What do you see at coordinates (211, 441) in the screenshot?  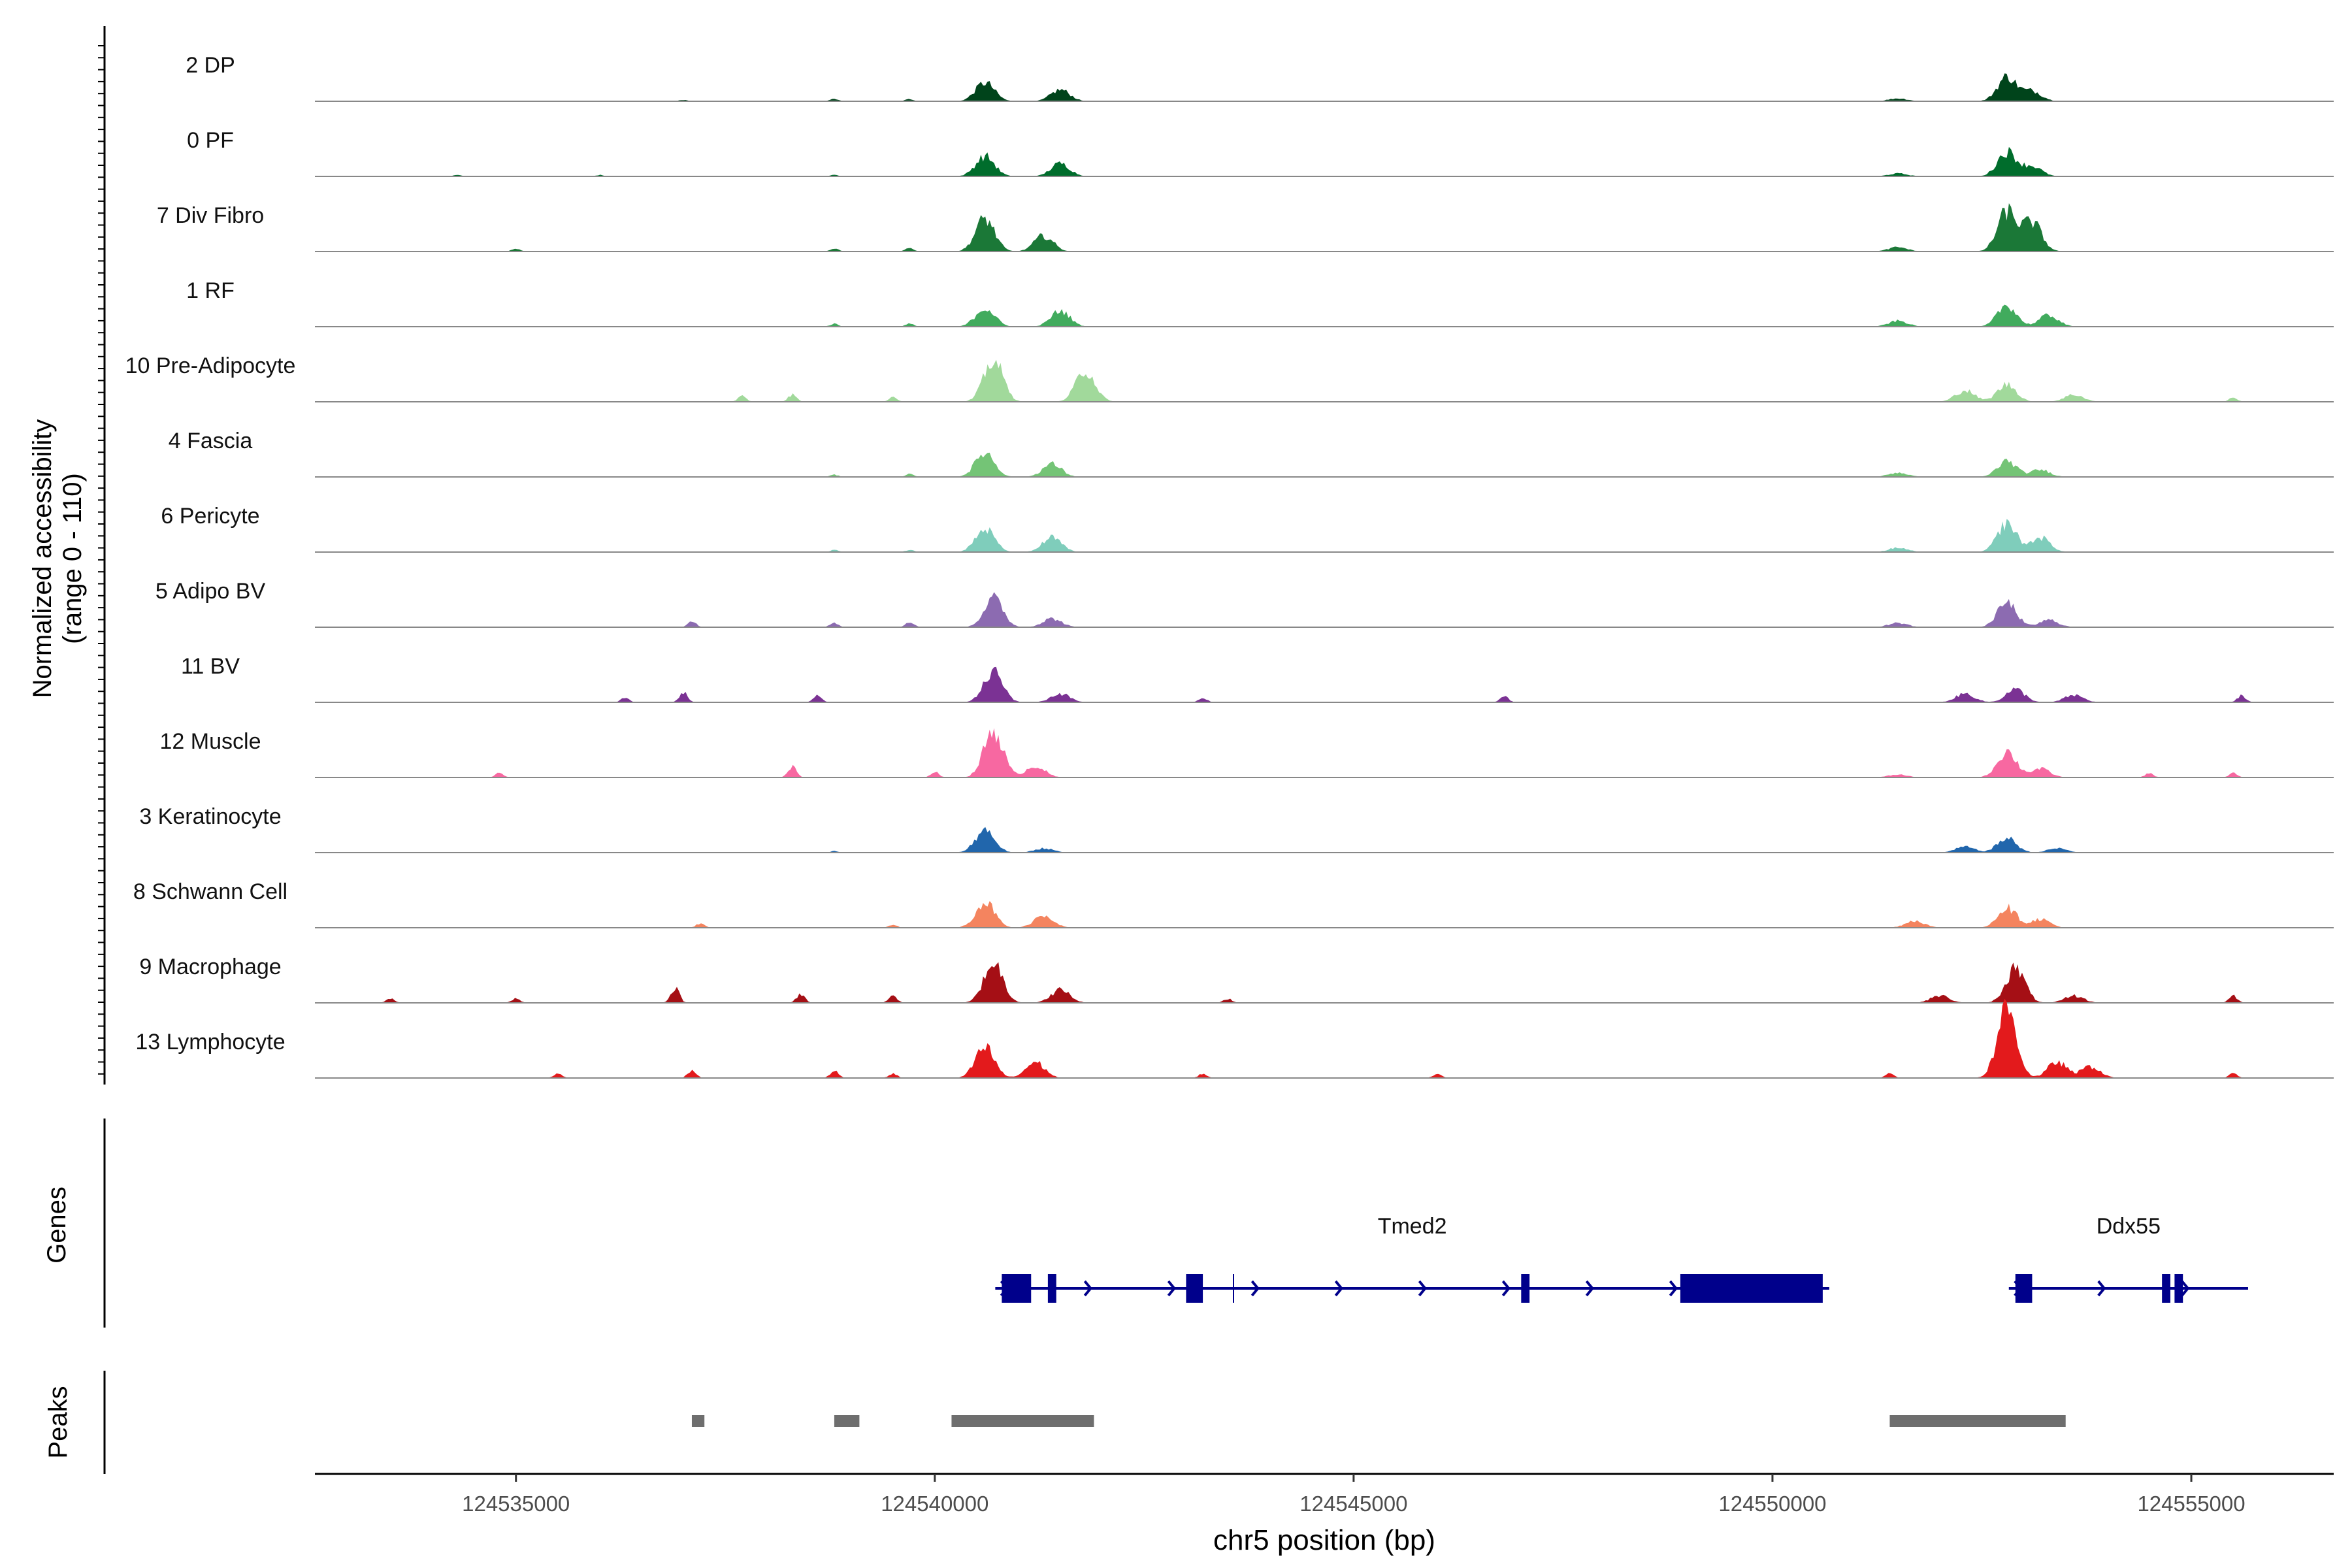 I see `track-label: 4 Fascia` at bounding box center [211, 441].